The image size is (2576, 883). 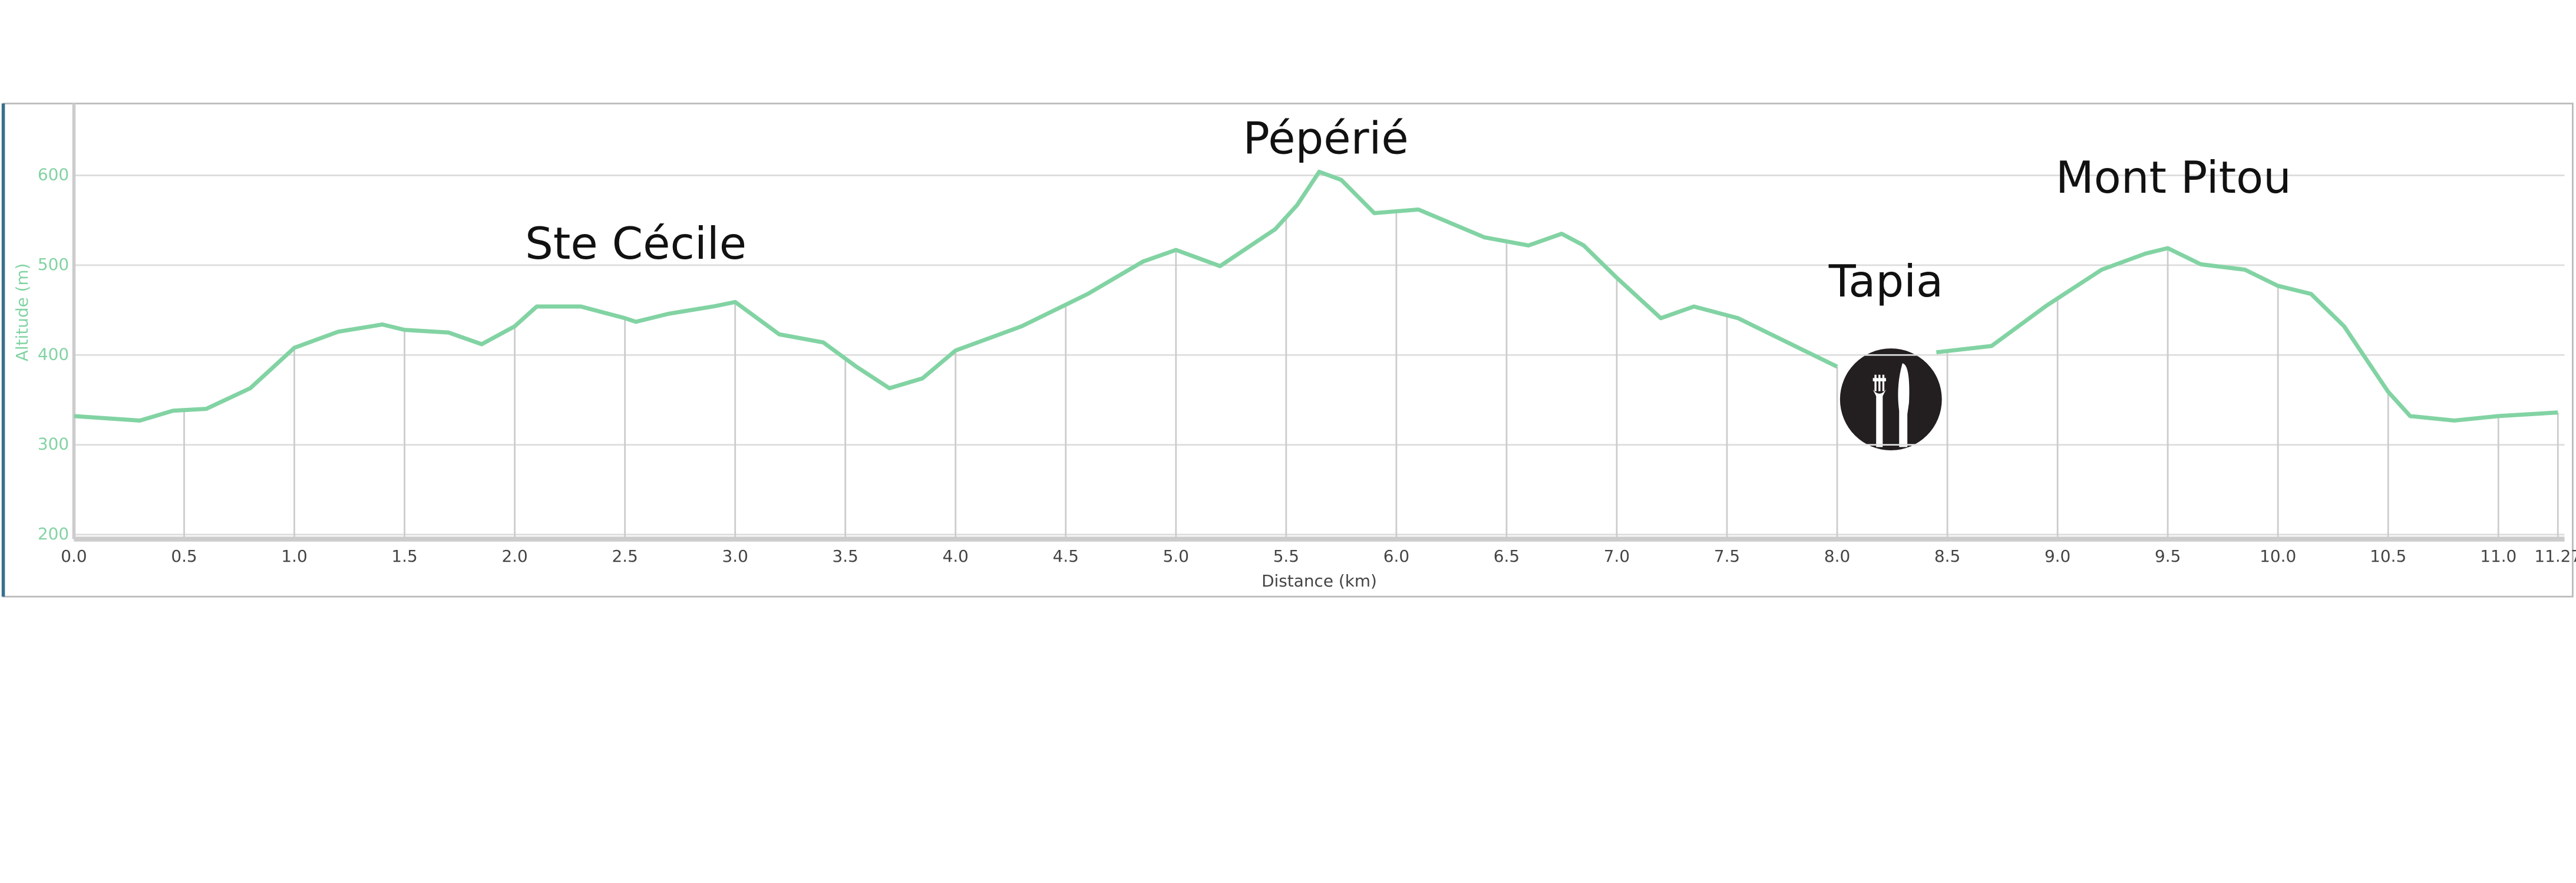 What do you see at coordinates (2498, 556) in the screenshot?
I see `x-tick-label: 11.0` at bounding box center [2498, 556].